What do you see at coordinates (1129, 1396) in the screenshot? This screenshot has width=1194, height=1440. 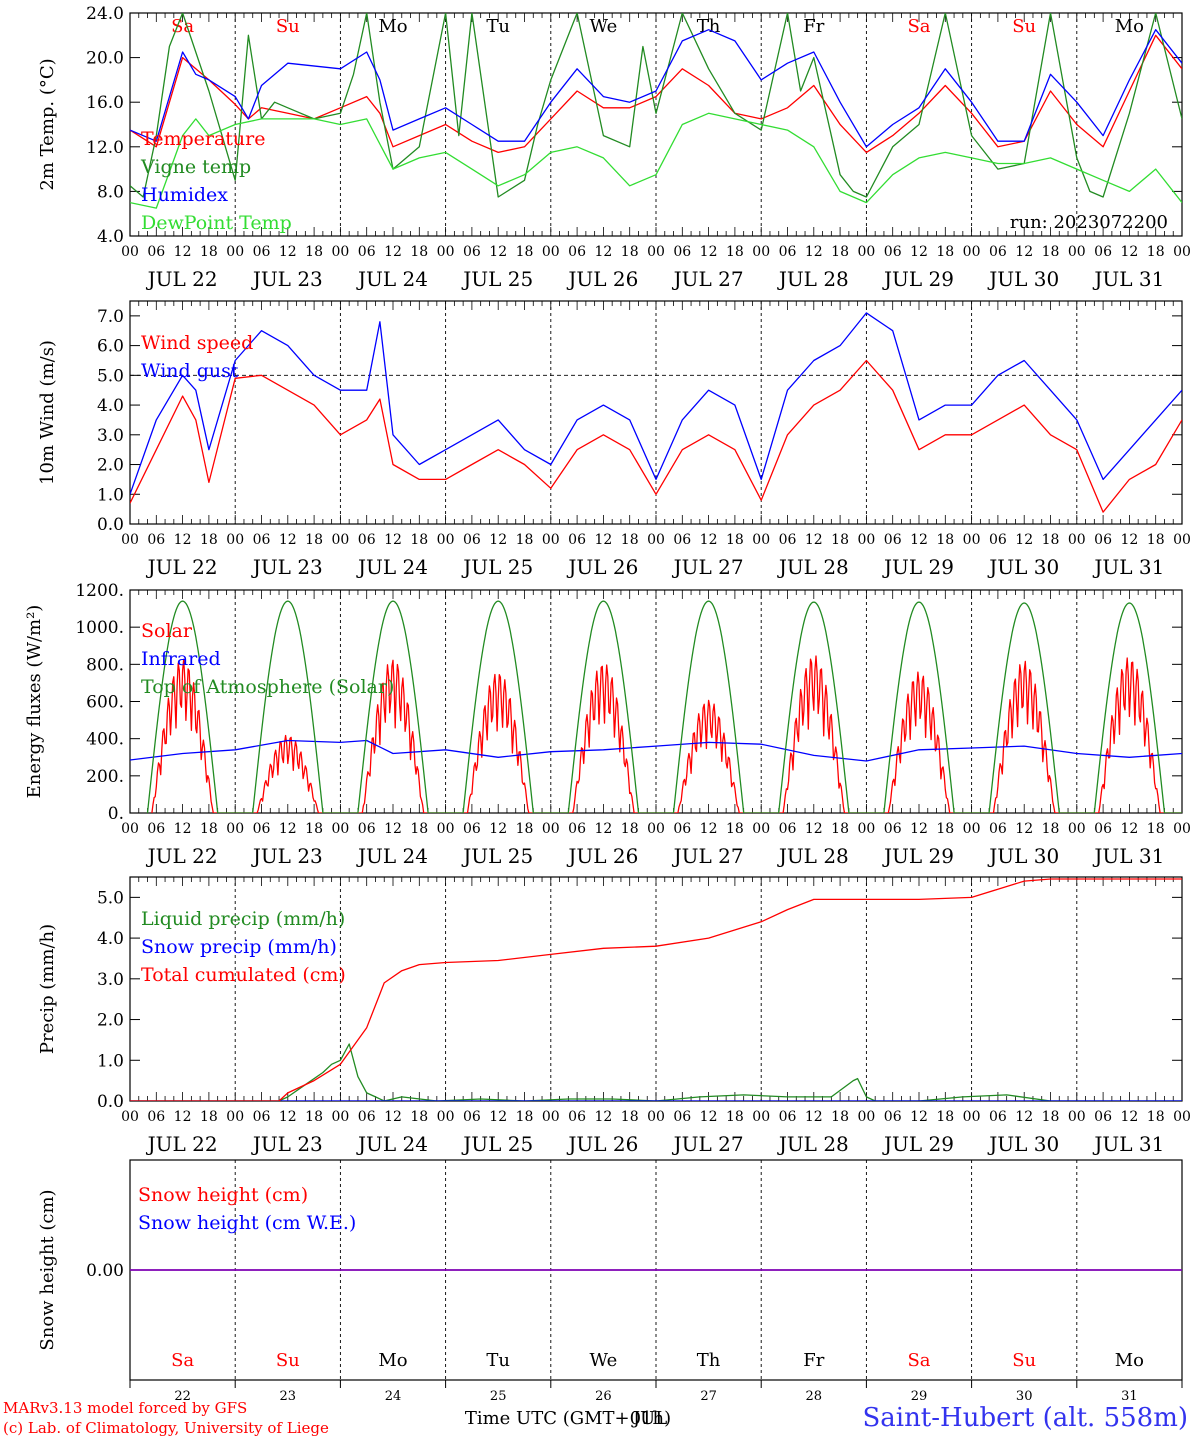 I see `day-number-label: 31` at bounding box center [1129, 1396].